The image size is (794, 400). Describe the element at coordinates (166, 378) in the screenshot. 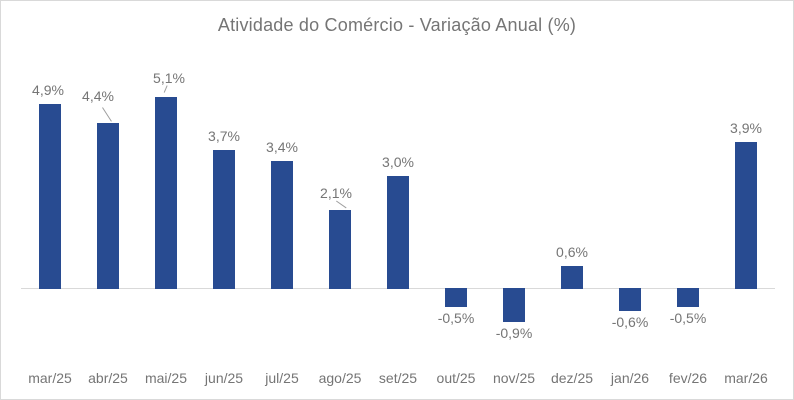

I see `category-label-mai/25: mai/25` at that location.